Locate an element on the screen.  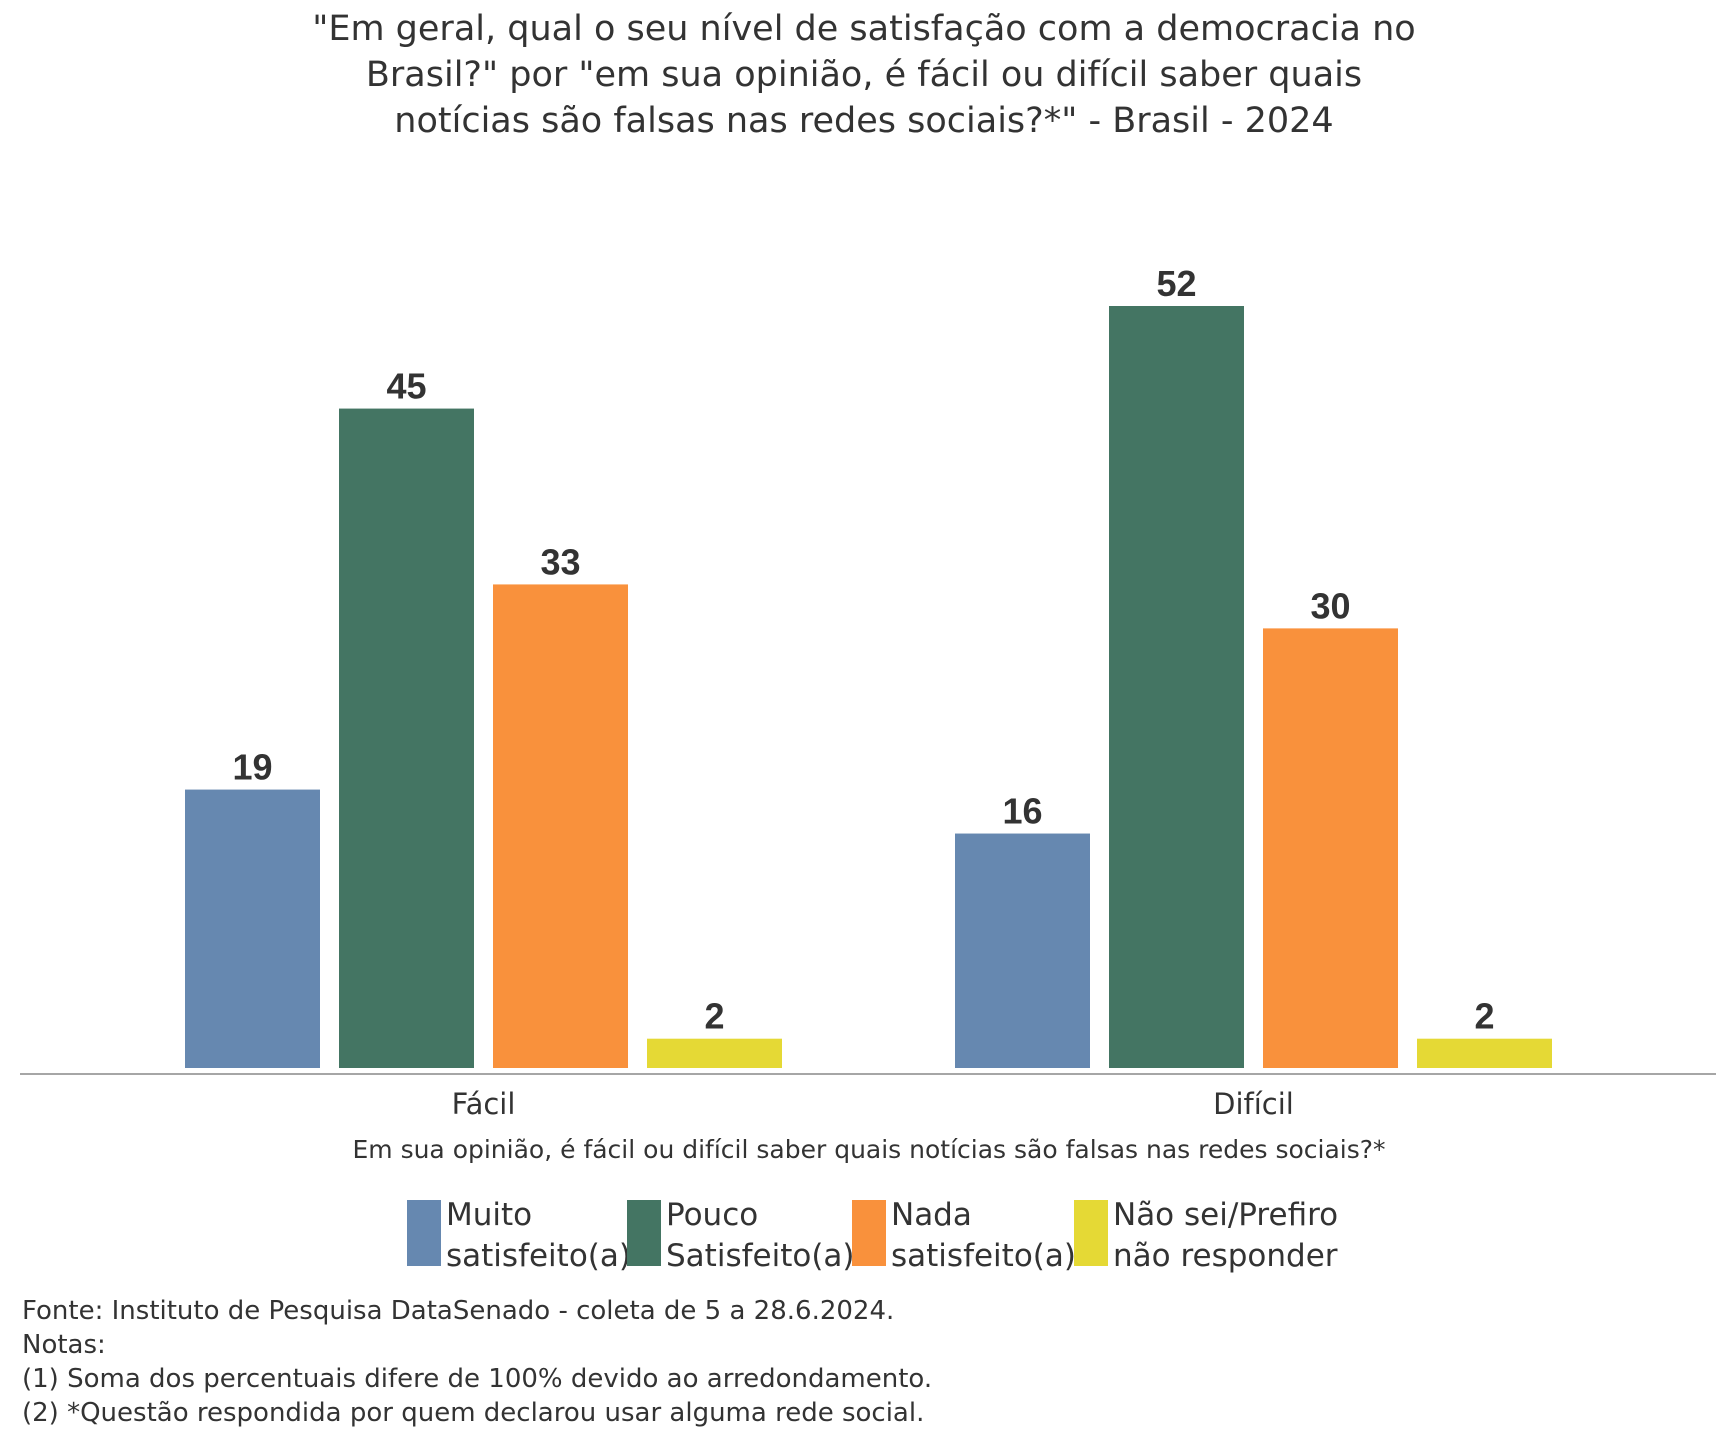
legend-label: Não sei/Prefiro is located at coordinates (1225, 1215).